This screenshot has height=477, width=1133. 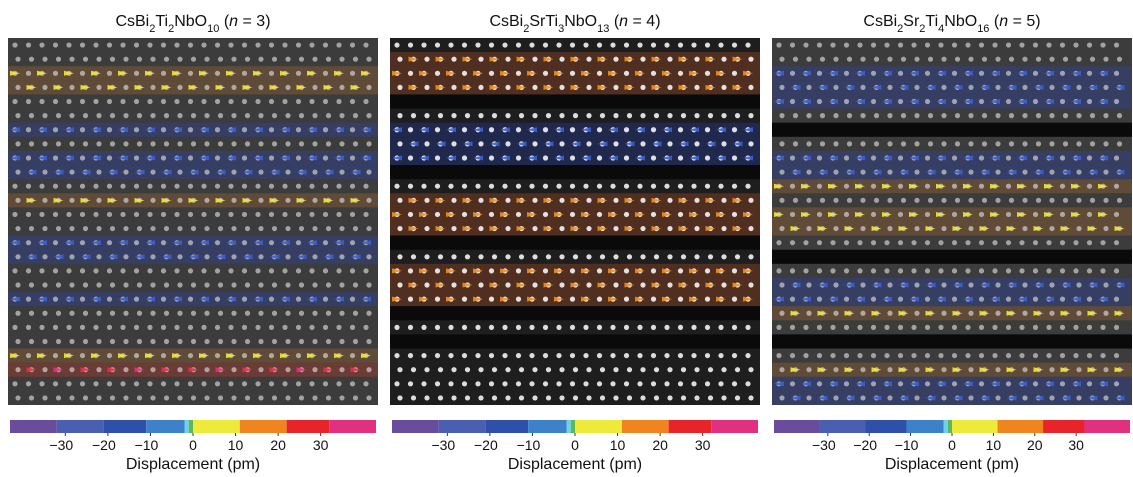 What do you see at coordinates (952, 285) in the screenshot?
I see `domain-band` at bounding box center [952, 285].